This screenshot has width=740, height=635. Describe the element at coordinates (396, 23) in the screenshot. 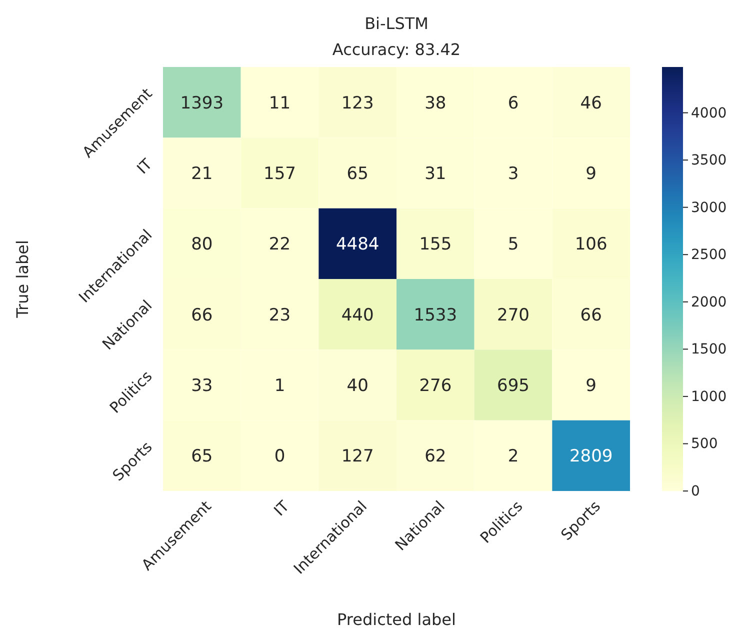

I see `chart-title: Bi-LSTM` at that location.